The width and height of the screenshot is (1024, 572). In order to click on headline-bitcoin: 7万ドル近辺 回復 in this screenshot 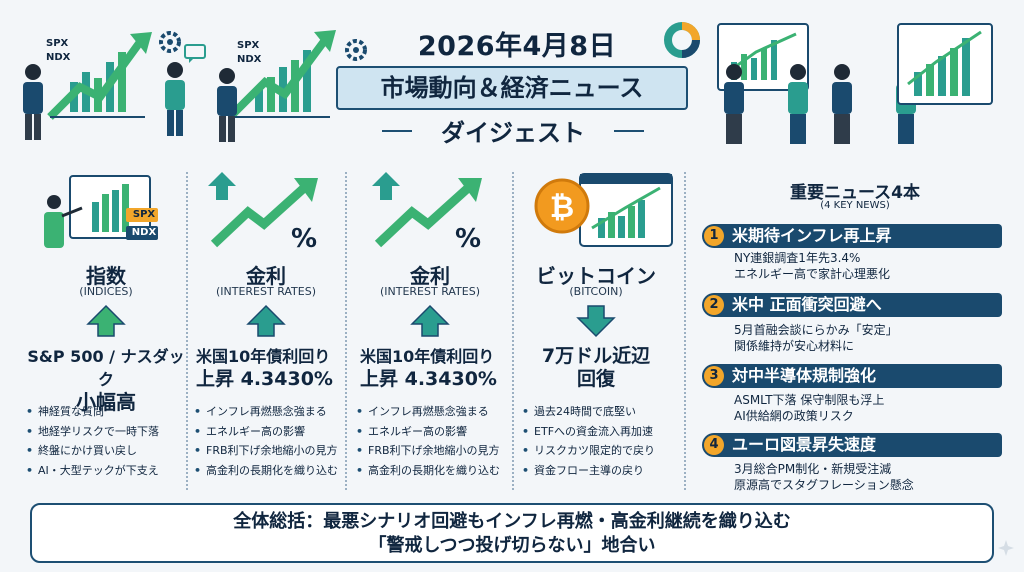, I will do `click(596, 368)`.